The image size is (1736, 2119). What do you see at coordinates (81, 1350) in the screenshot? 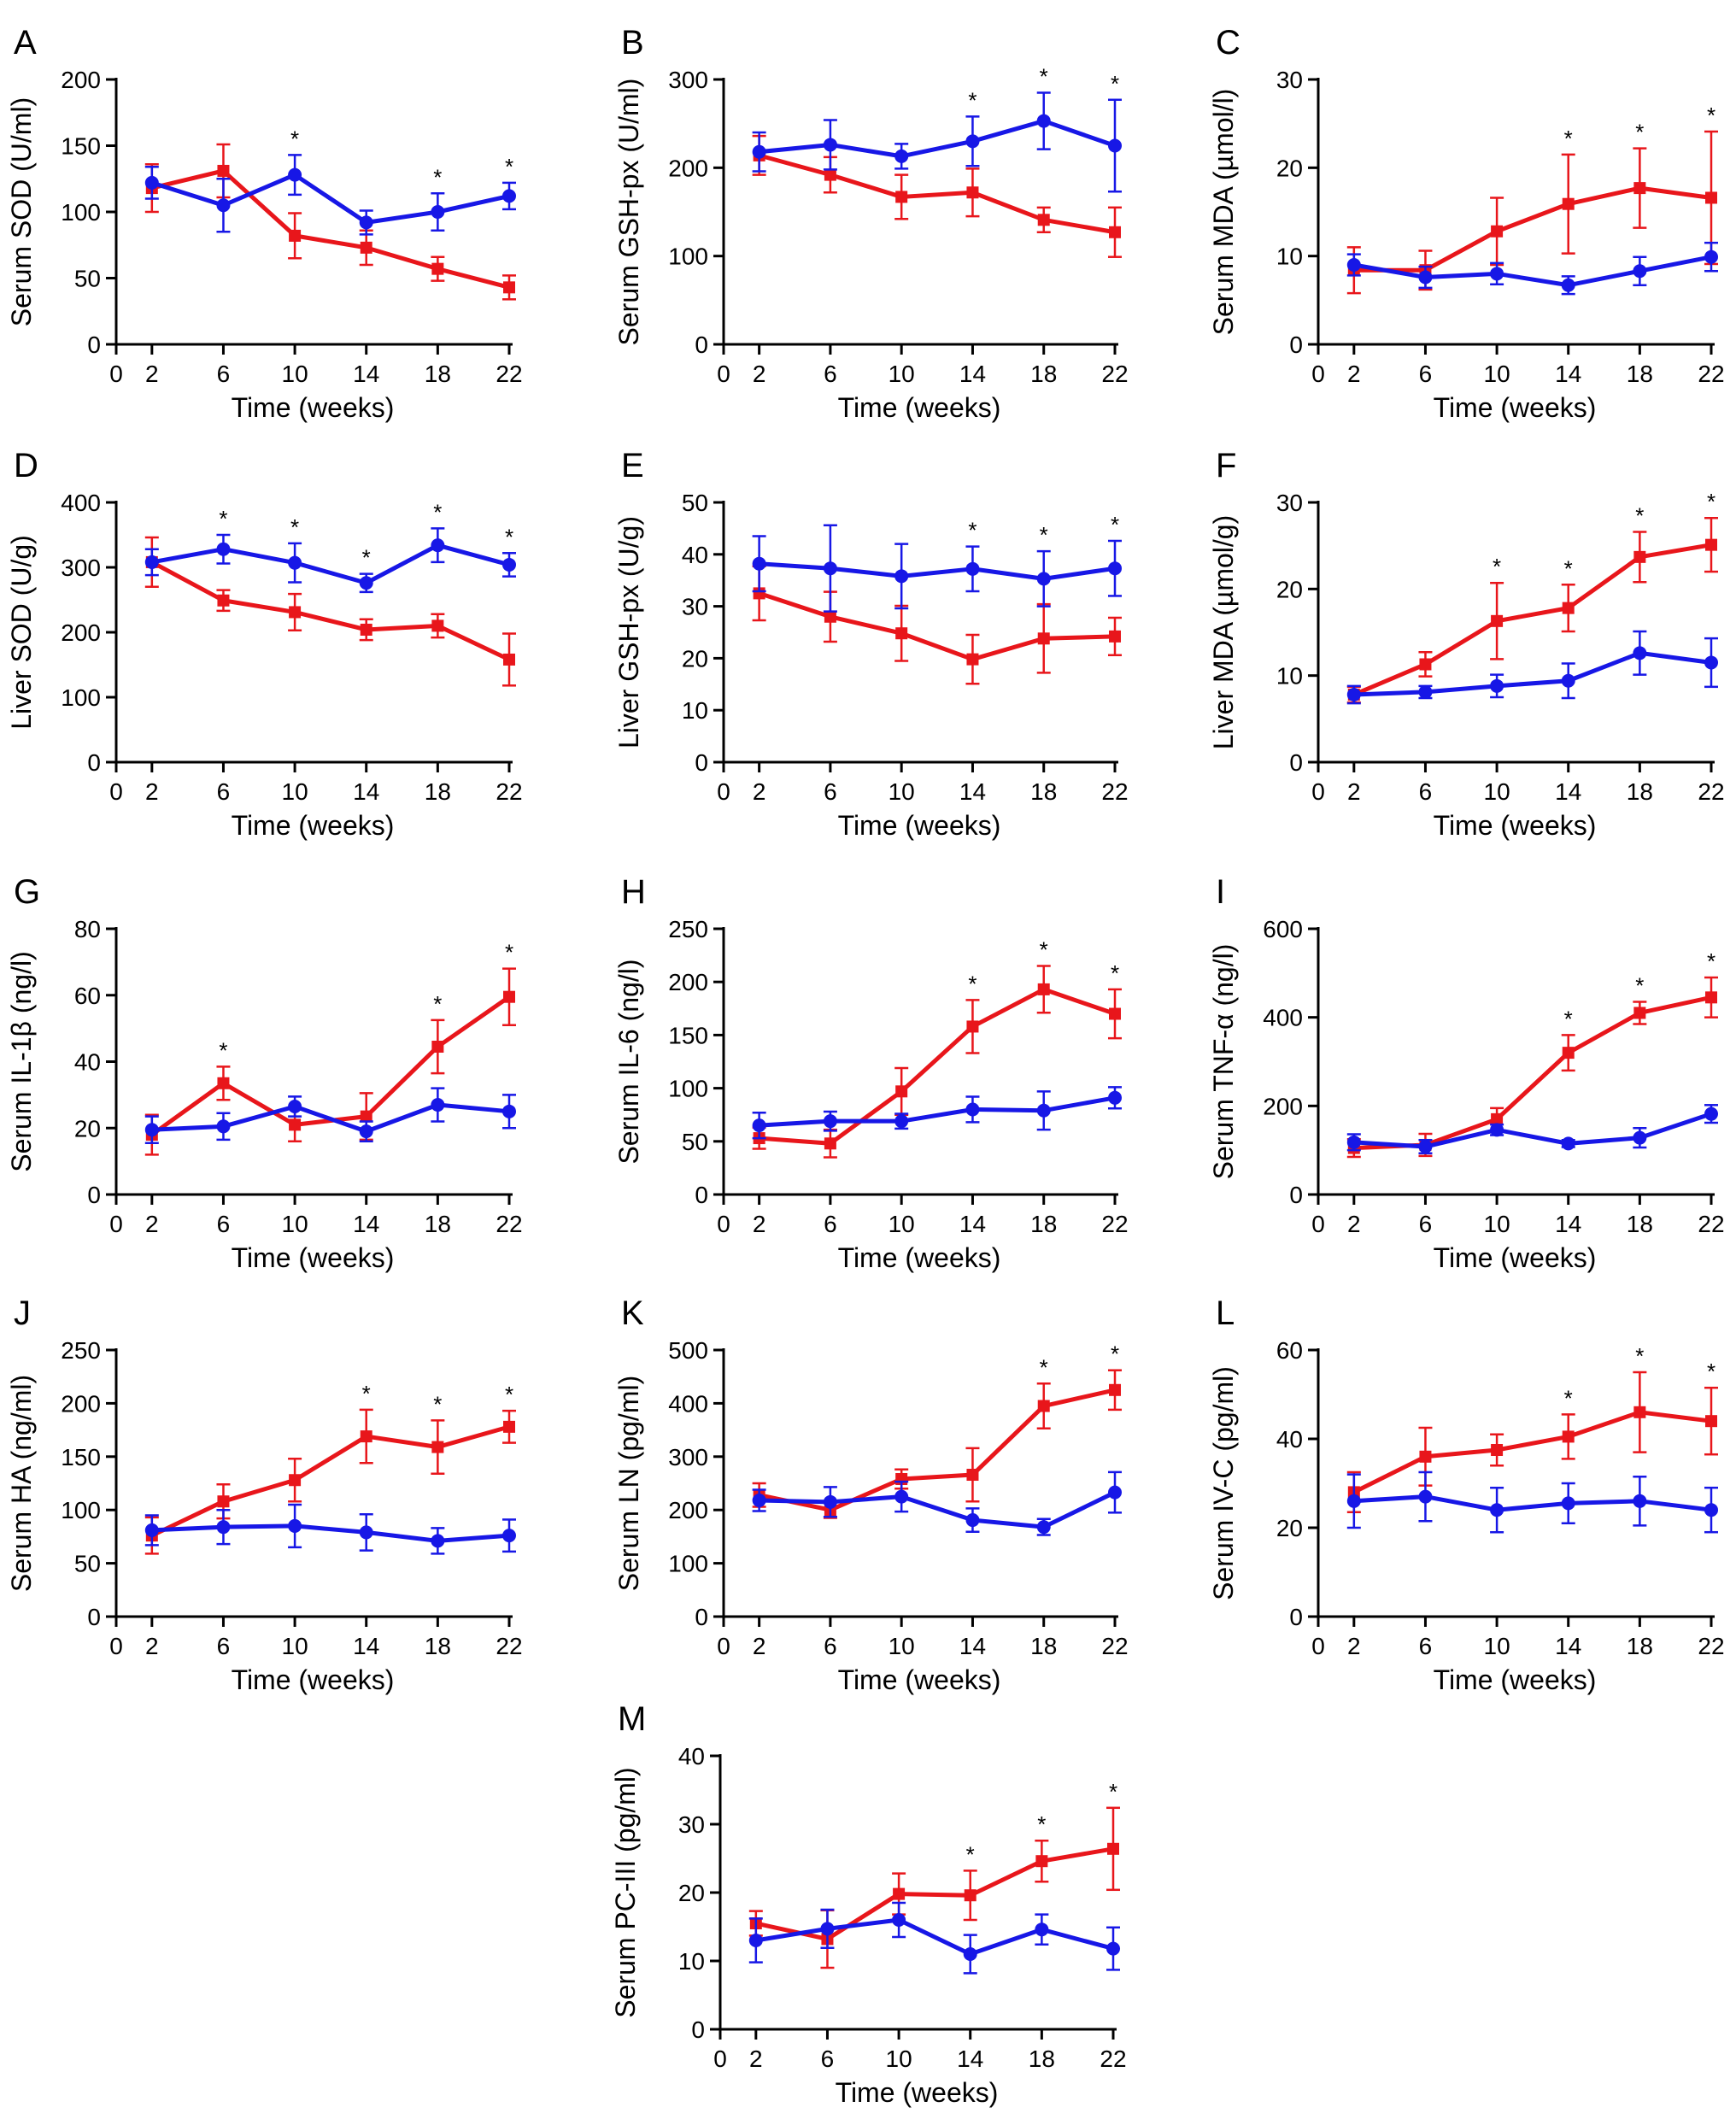
I see `y-tick-label: 250` at bounding box center [81, 1350].